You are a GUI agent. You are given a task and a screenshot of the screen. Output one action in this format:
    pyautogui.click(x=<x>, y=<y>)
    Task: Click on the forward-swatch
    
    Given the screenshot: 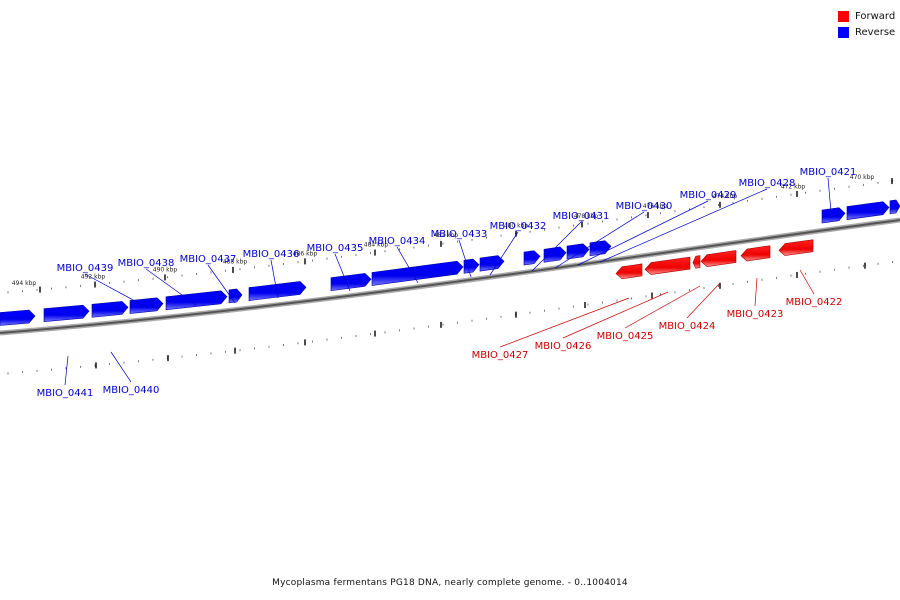 What is the action you would take?
    pyautogui.click(x=843, y=16)
    